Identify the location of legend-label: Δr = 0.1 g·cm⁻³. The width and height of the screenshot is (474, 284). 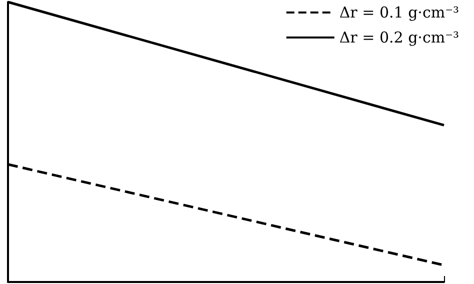
(399, 13).